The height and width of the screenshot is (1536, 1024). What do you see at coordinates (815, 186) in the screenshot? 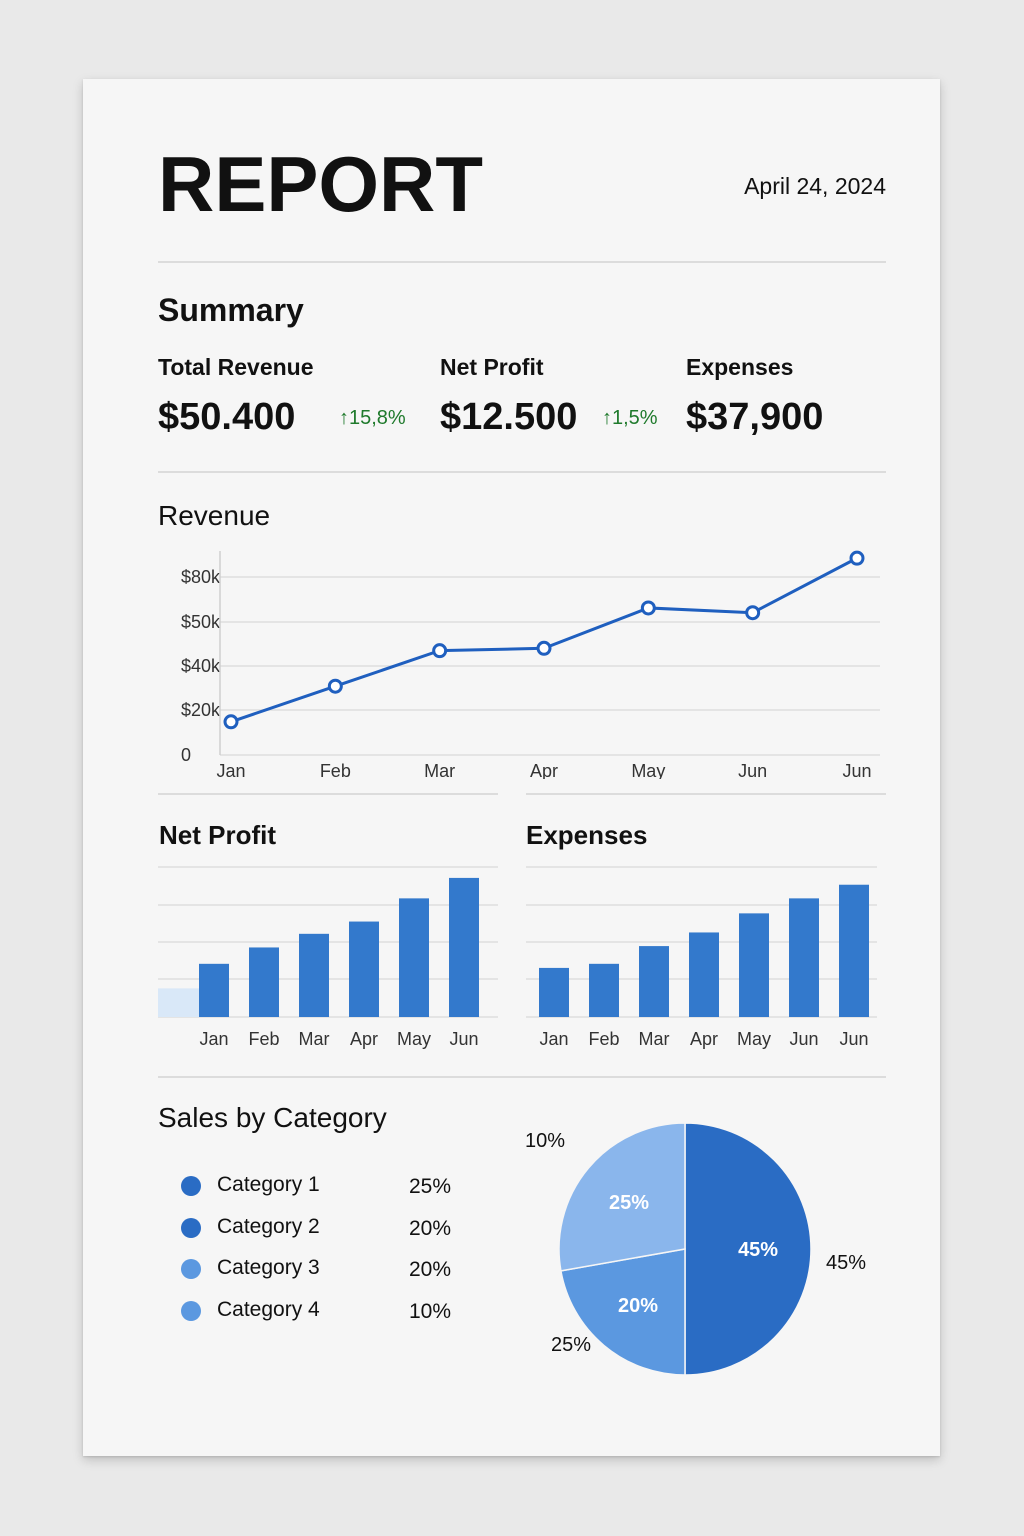
I see `report-date: April 24, 2024` at bounding box center [815, 186].